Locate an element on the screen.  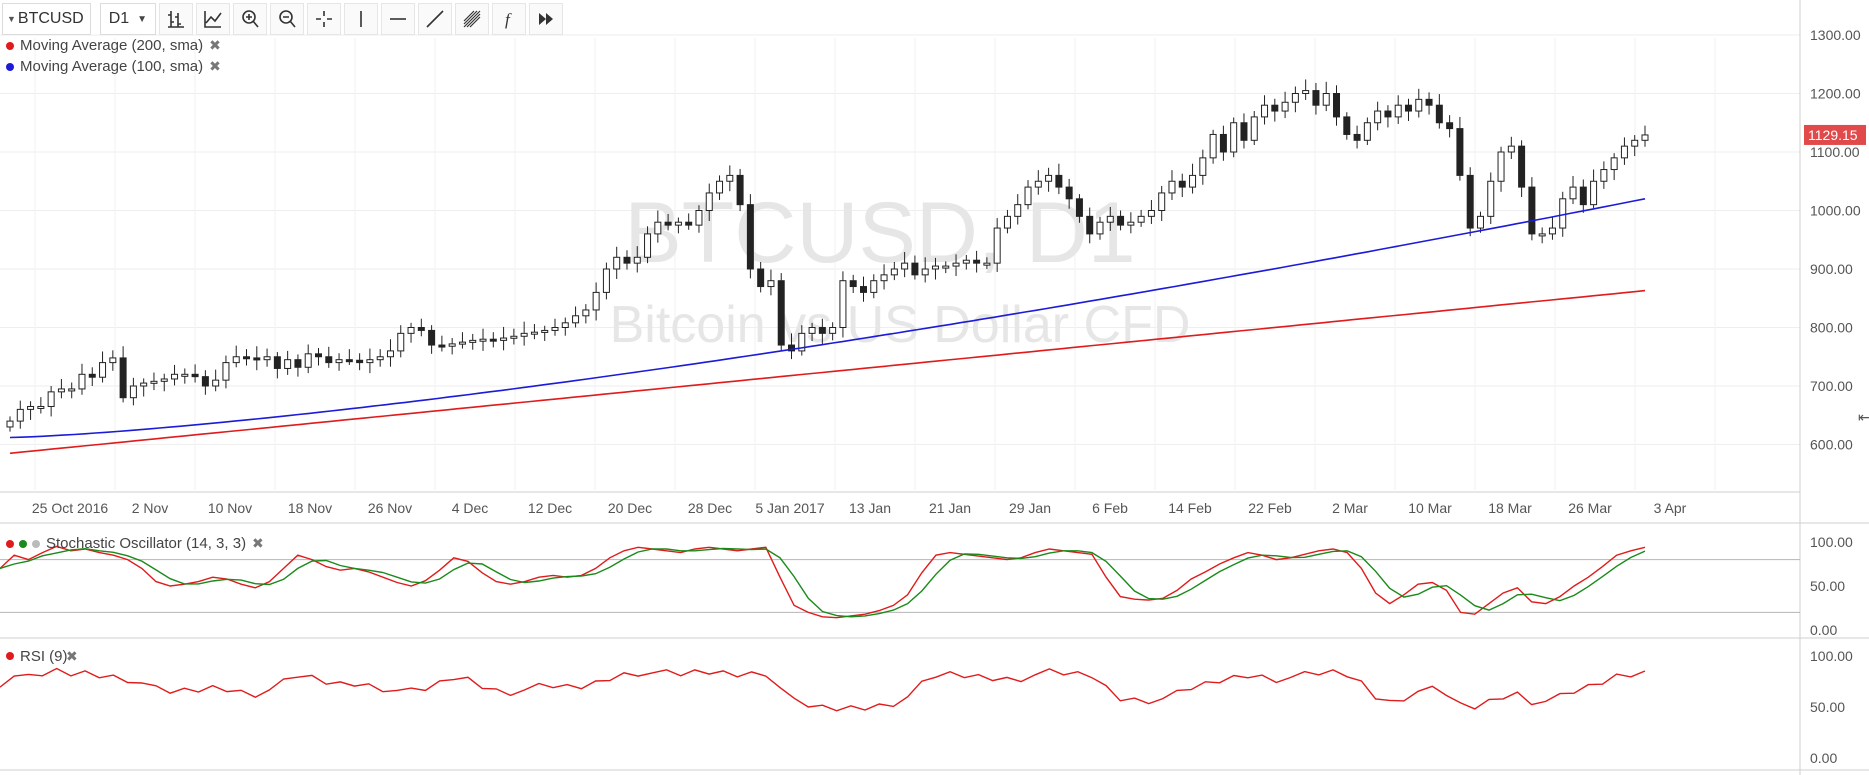
function-button: f is located at coordinates (509, 19).